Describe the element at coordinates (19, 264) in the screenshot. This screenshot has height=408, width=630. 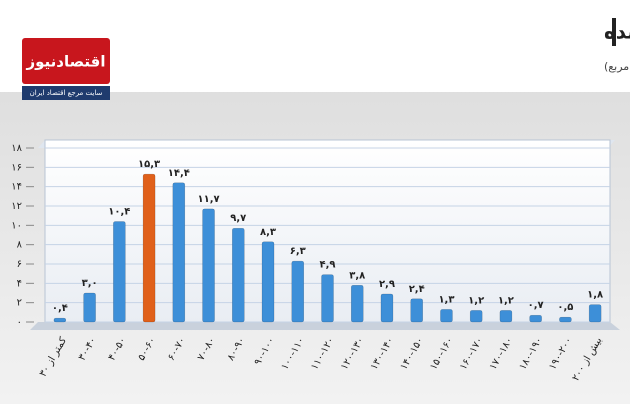
I see `y-tick-label: ۶` at that location.